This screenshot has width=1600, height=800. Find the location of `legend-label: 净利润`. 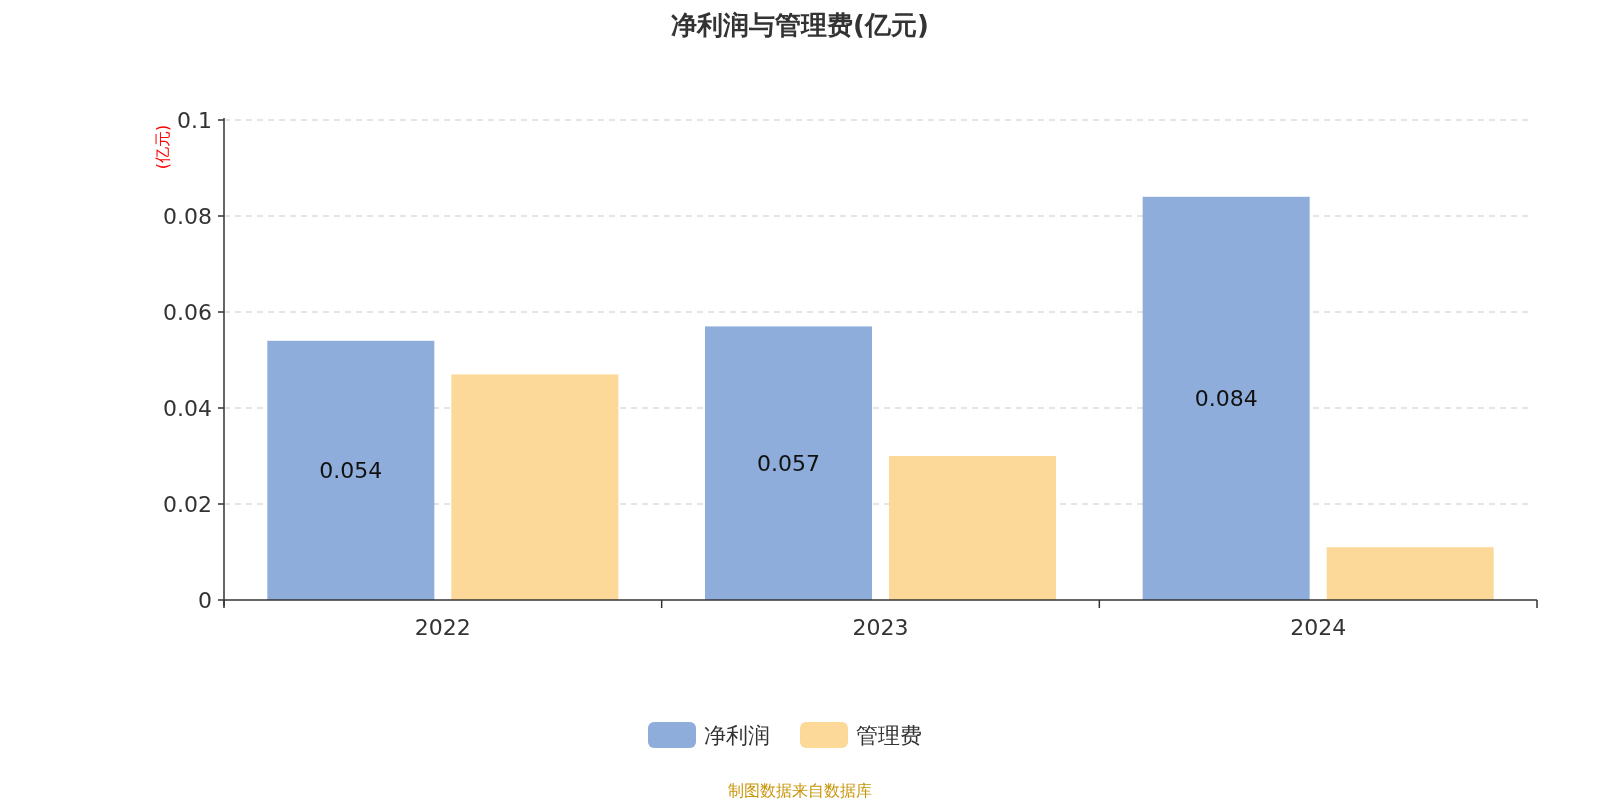

legend-label: 净利润 is located at coordinates (737, 735).